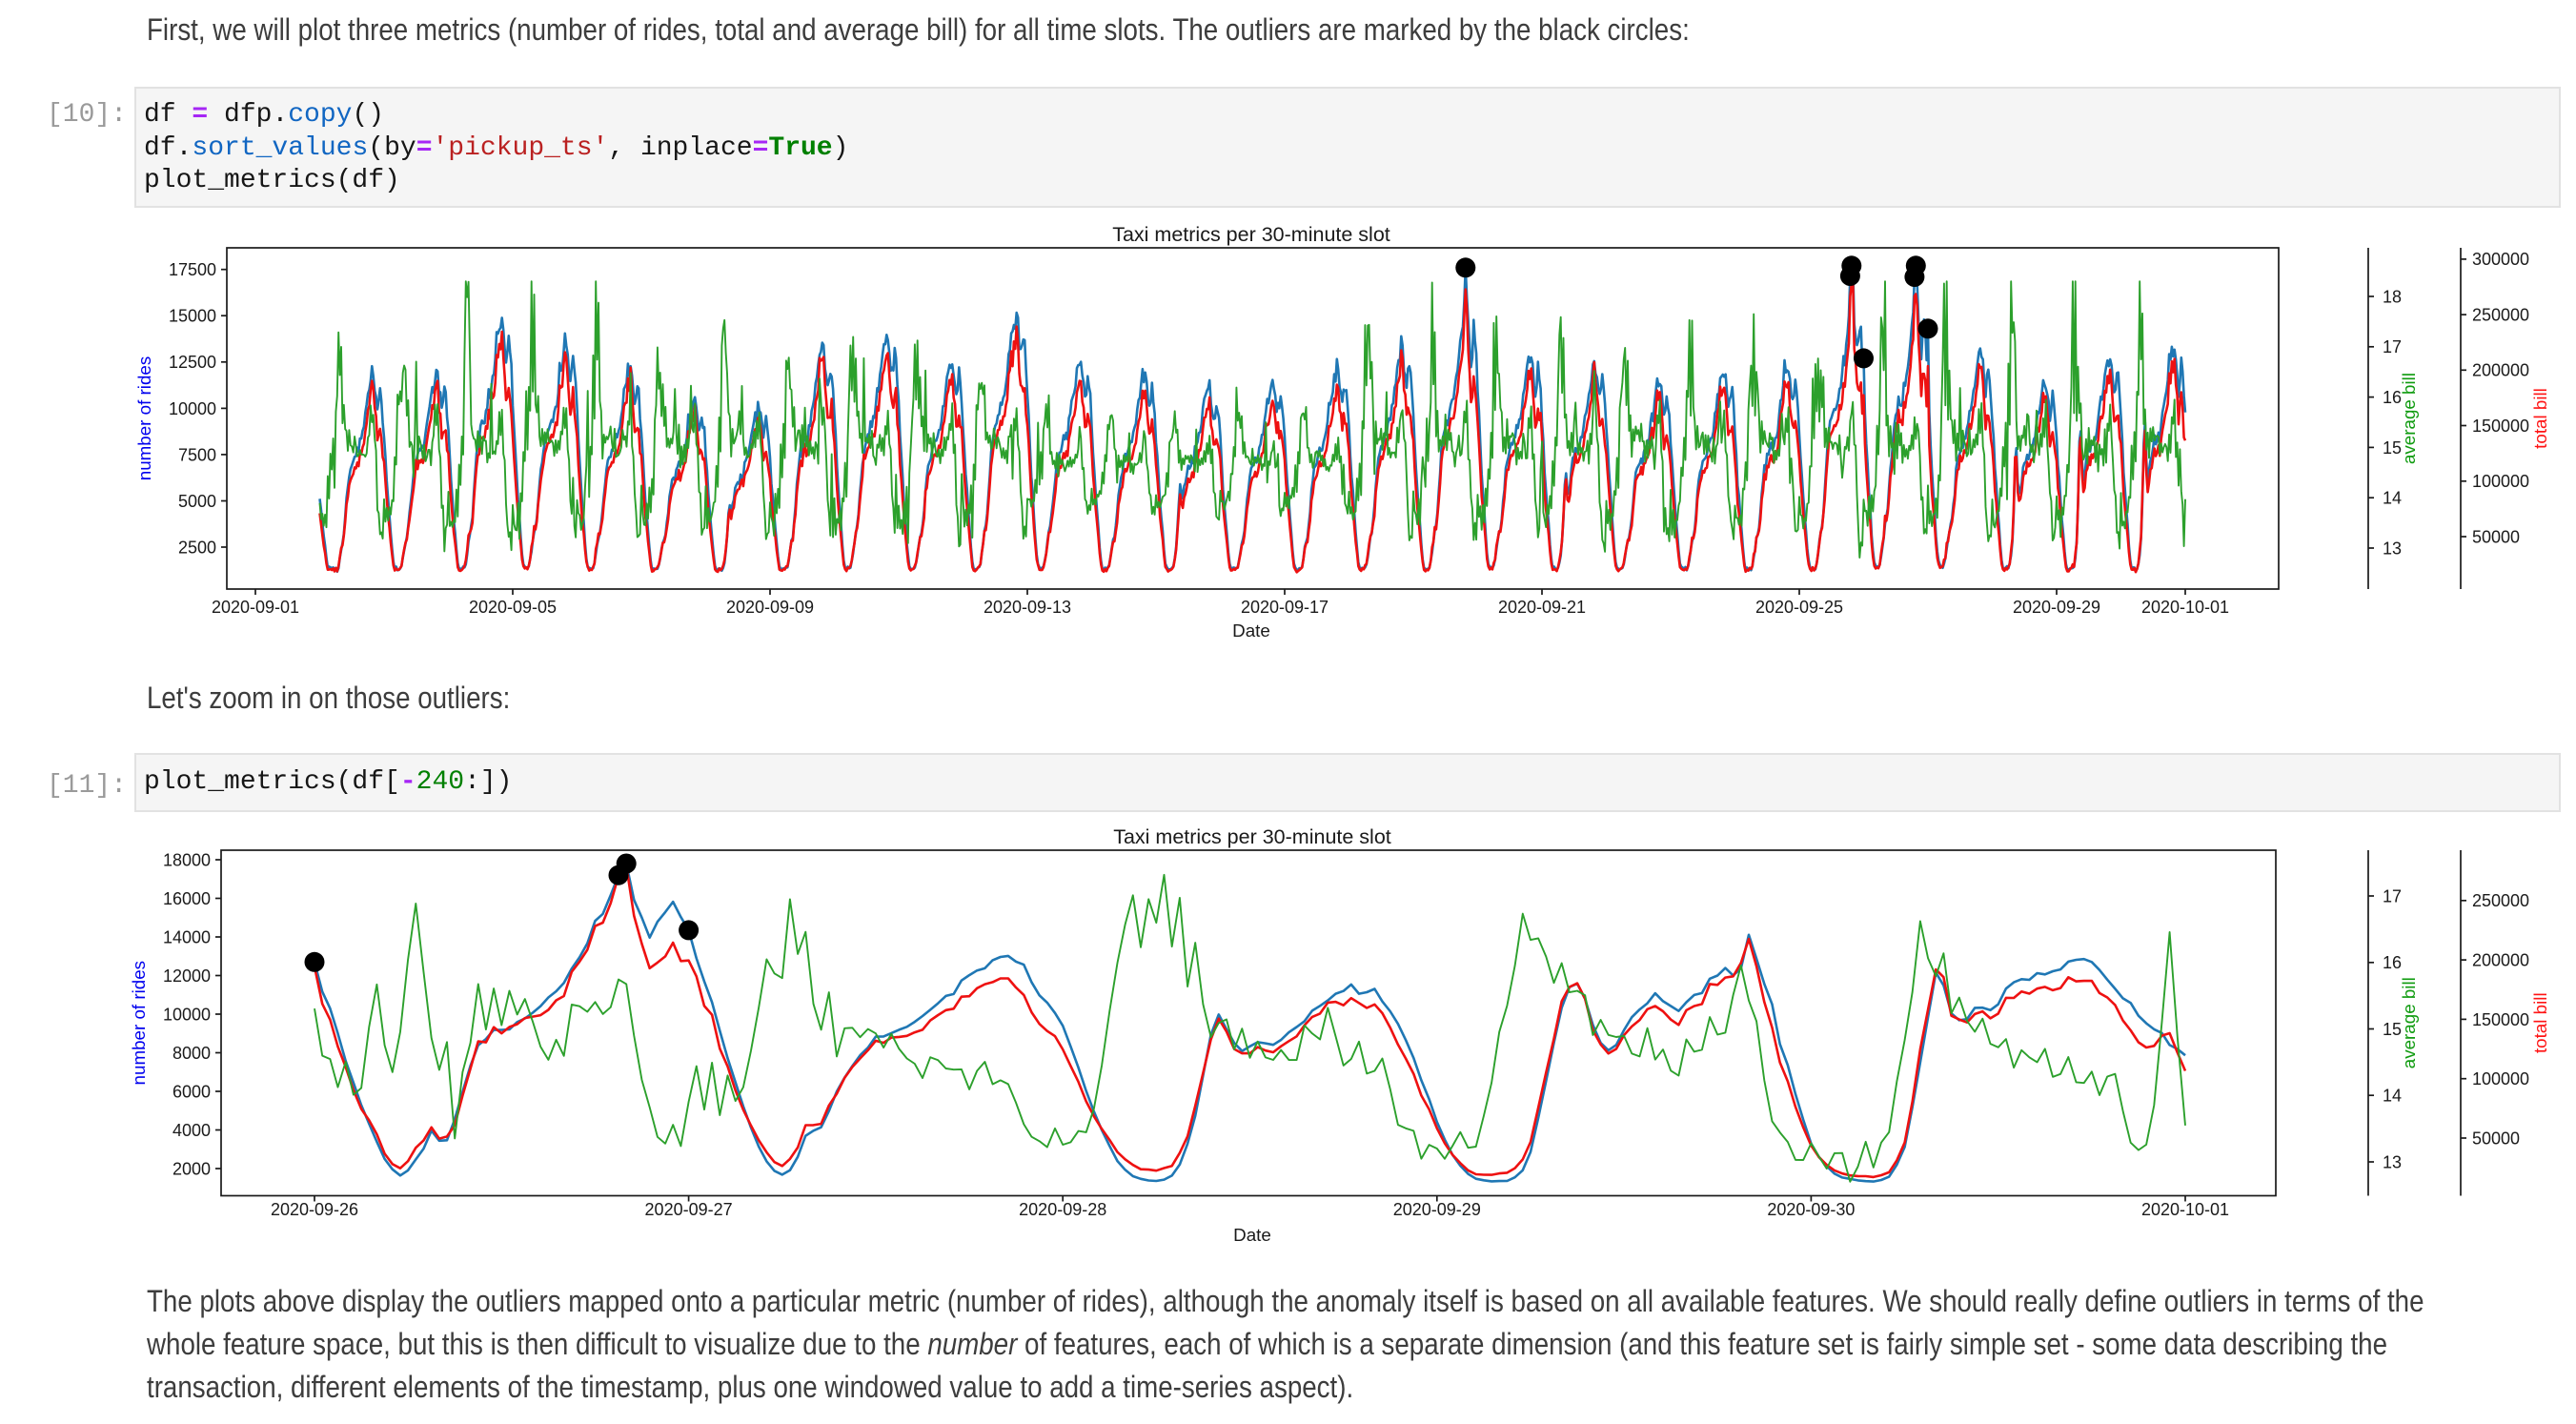 The image size is (2576, 1424). I want to click on svg-text: 2020-09-17, so click(1285, 607).